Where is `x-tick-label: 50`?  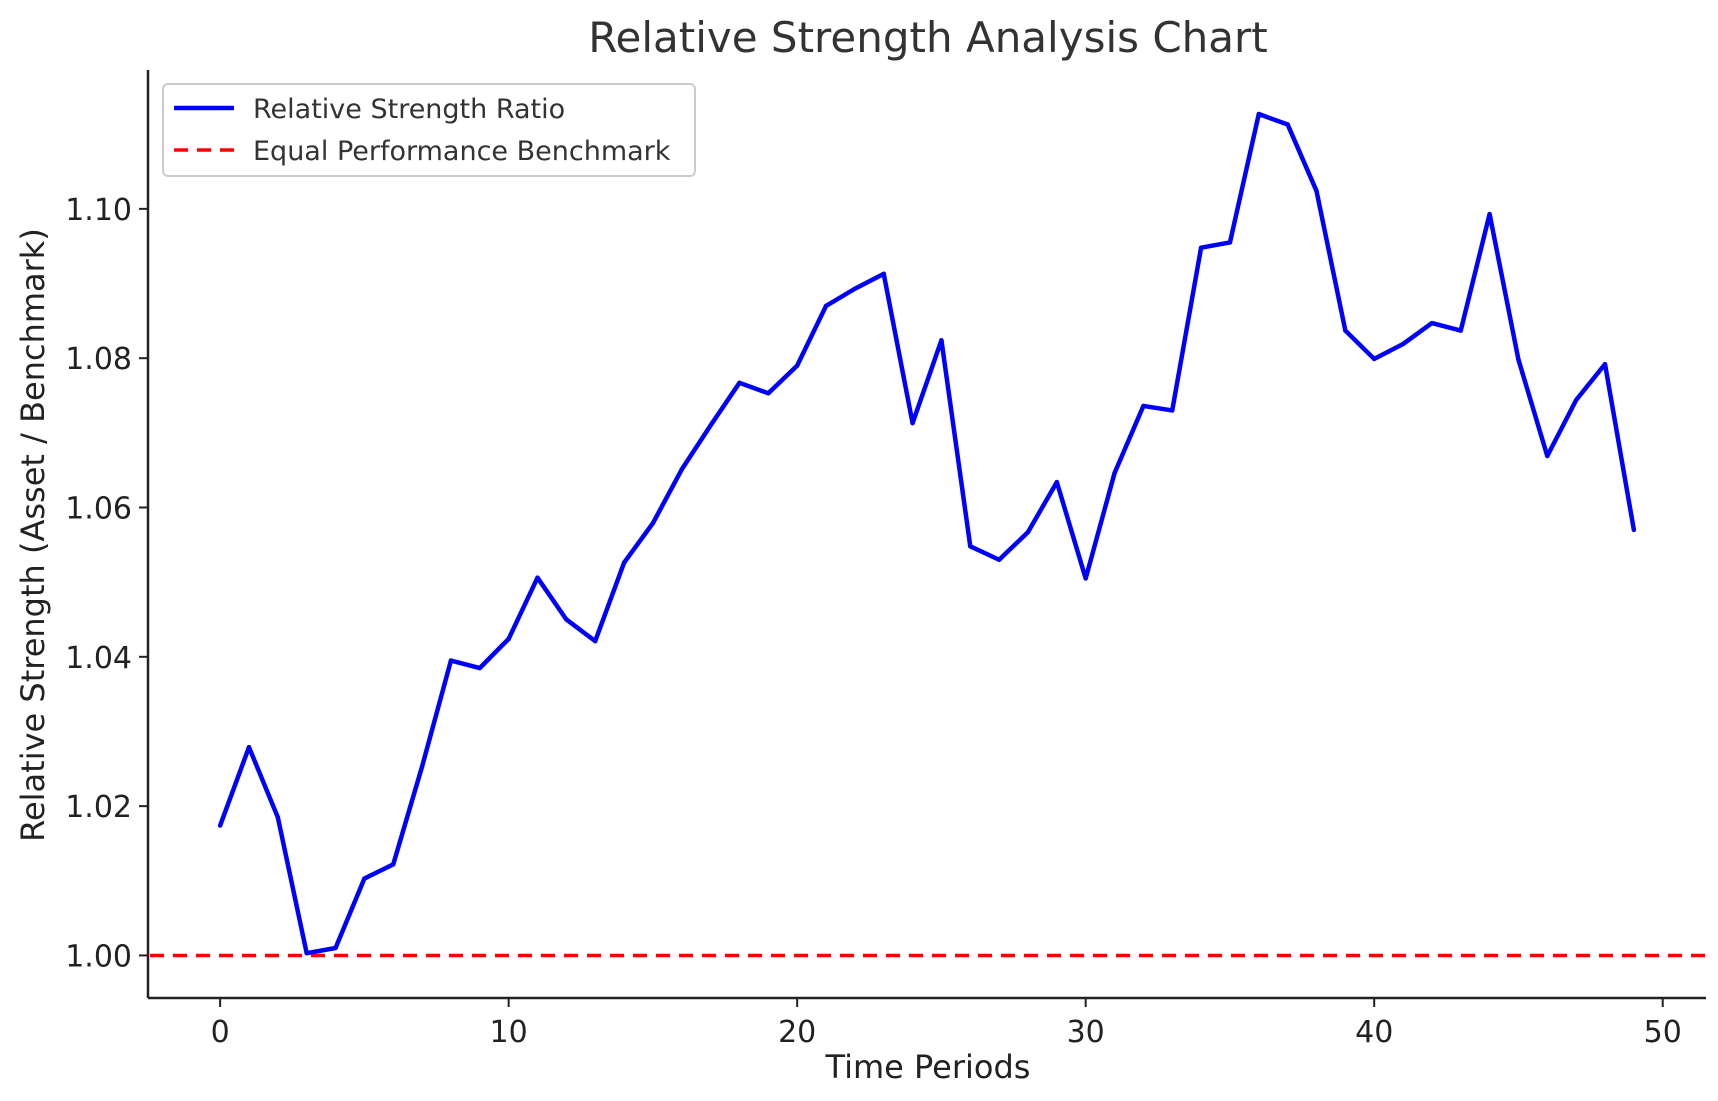 x-tick-label: 50 is located at coordinates (1663, 1032).